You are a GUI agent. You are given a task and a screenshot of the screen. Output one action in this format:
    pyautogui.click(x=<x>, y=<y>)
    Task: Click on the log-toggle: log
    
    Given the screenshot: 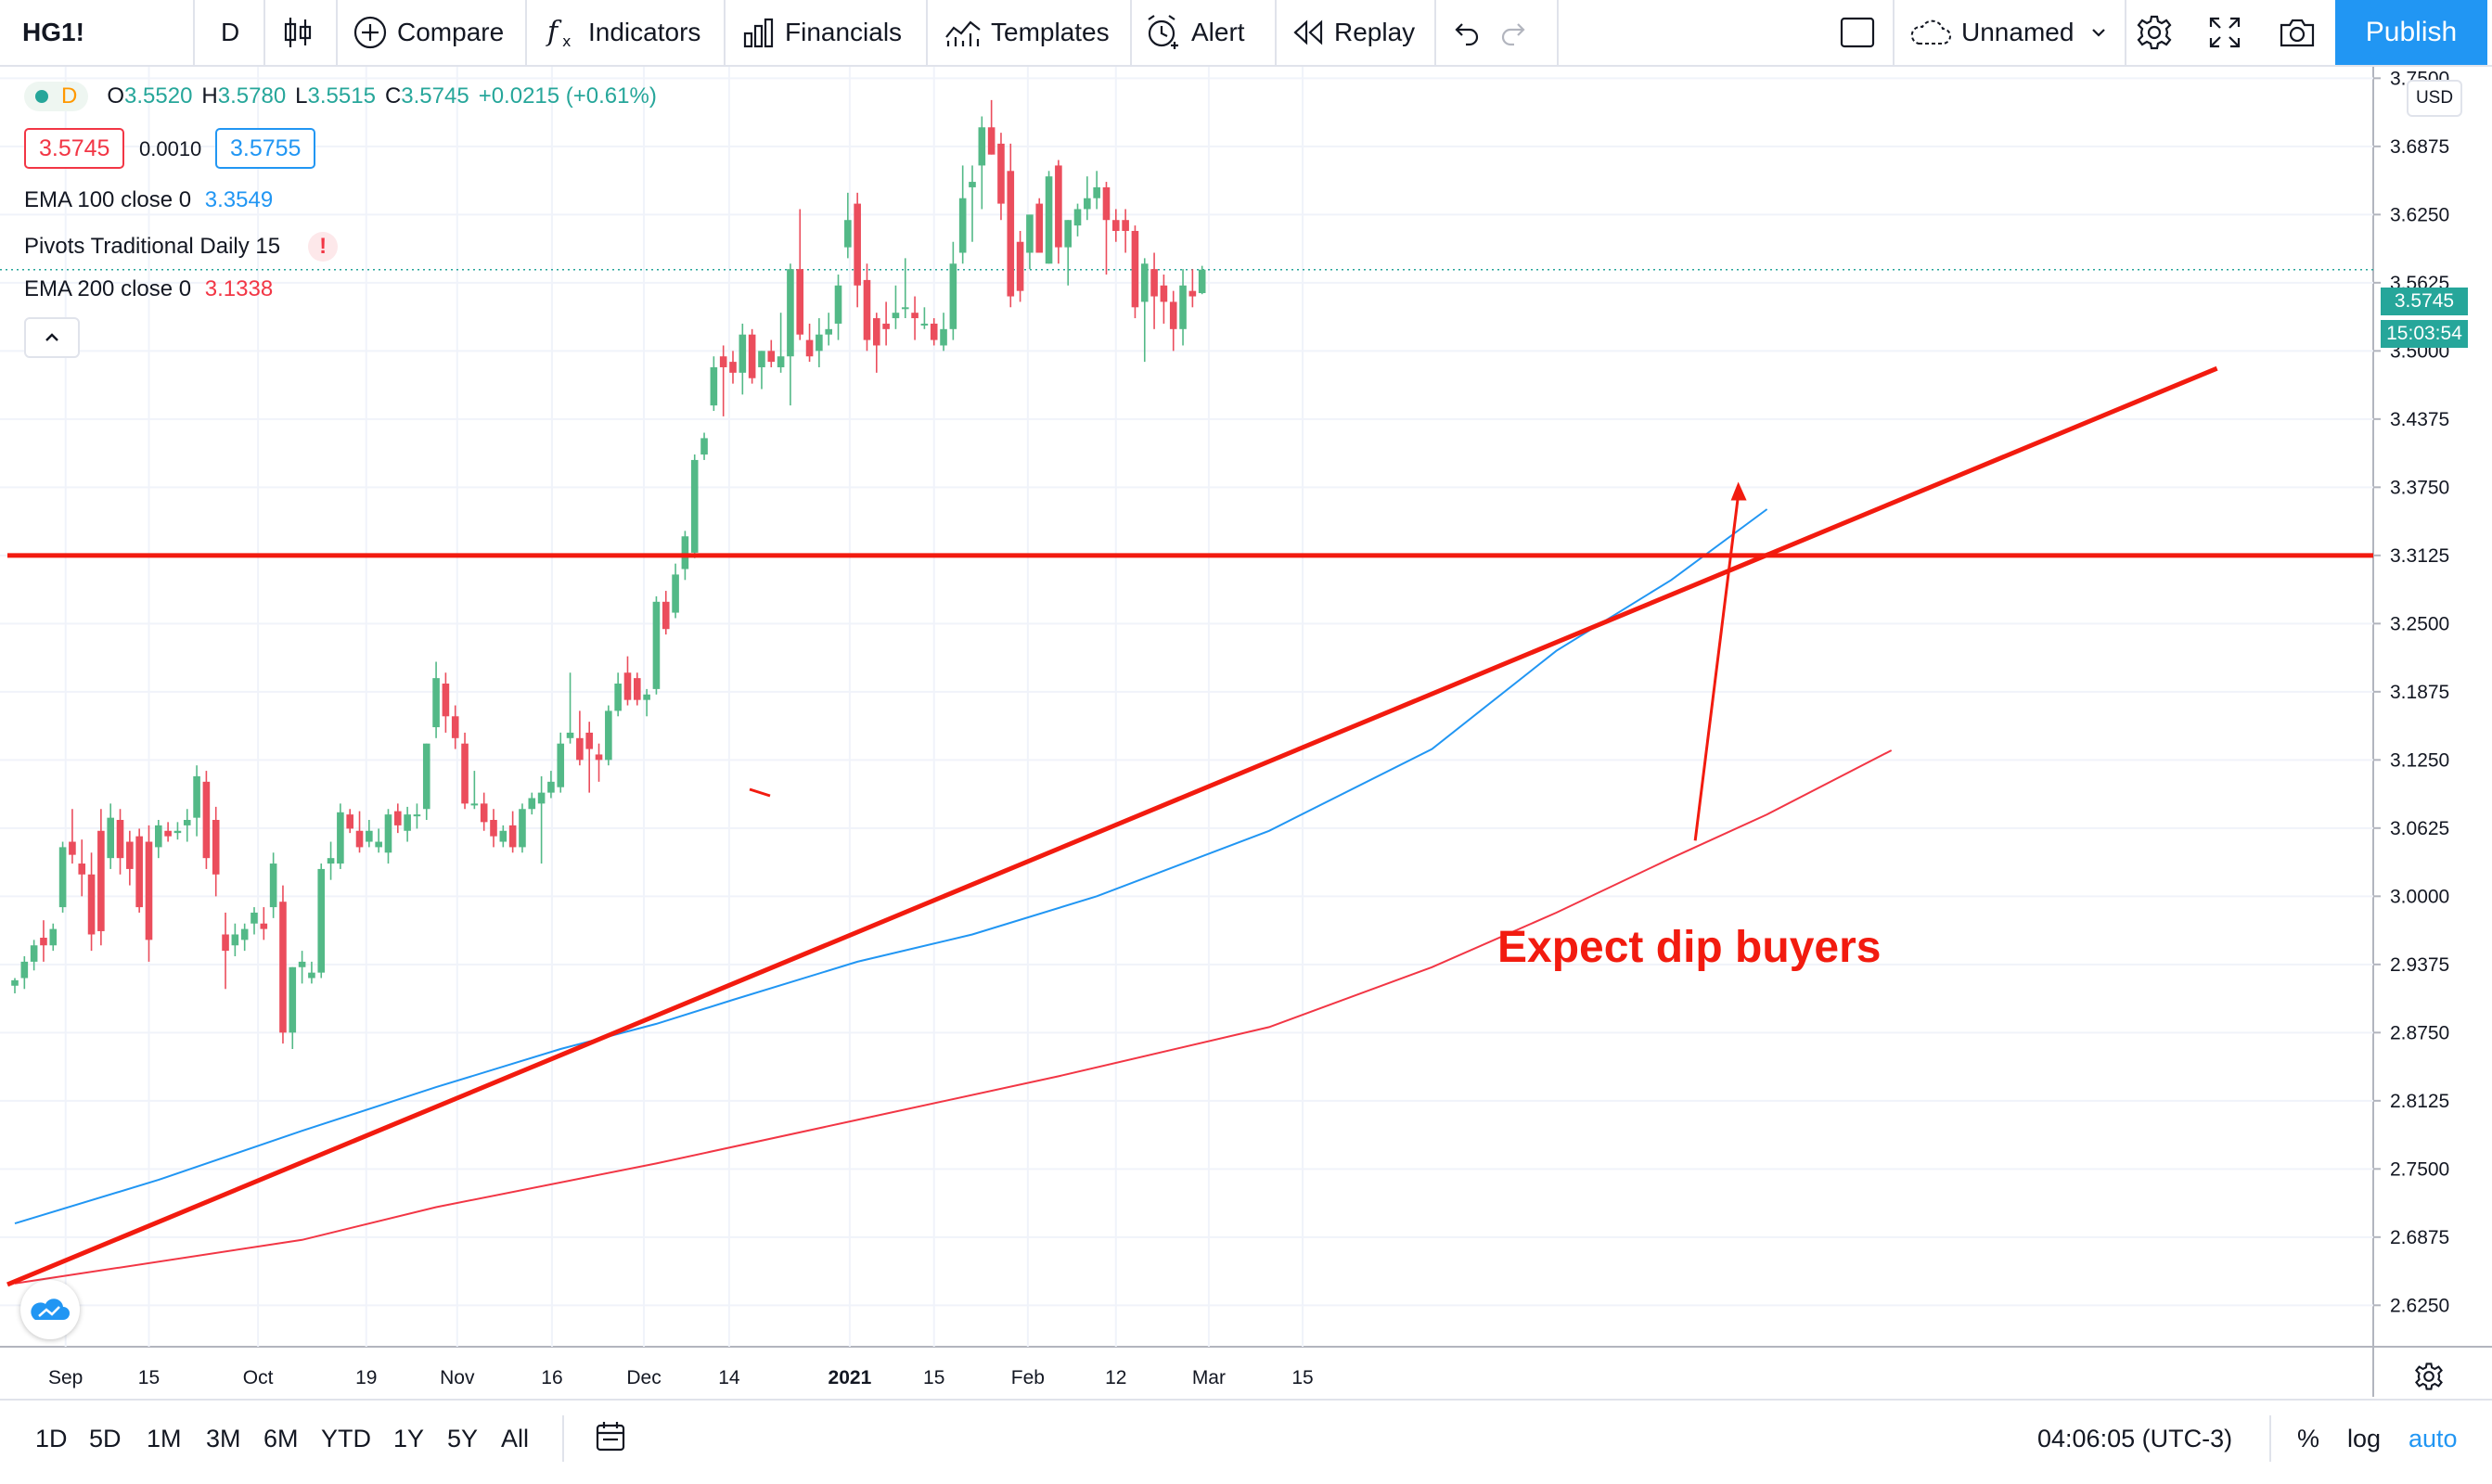 What is the action you would take?
    pyautogui.click(x=2364, y=1439)
    